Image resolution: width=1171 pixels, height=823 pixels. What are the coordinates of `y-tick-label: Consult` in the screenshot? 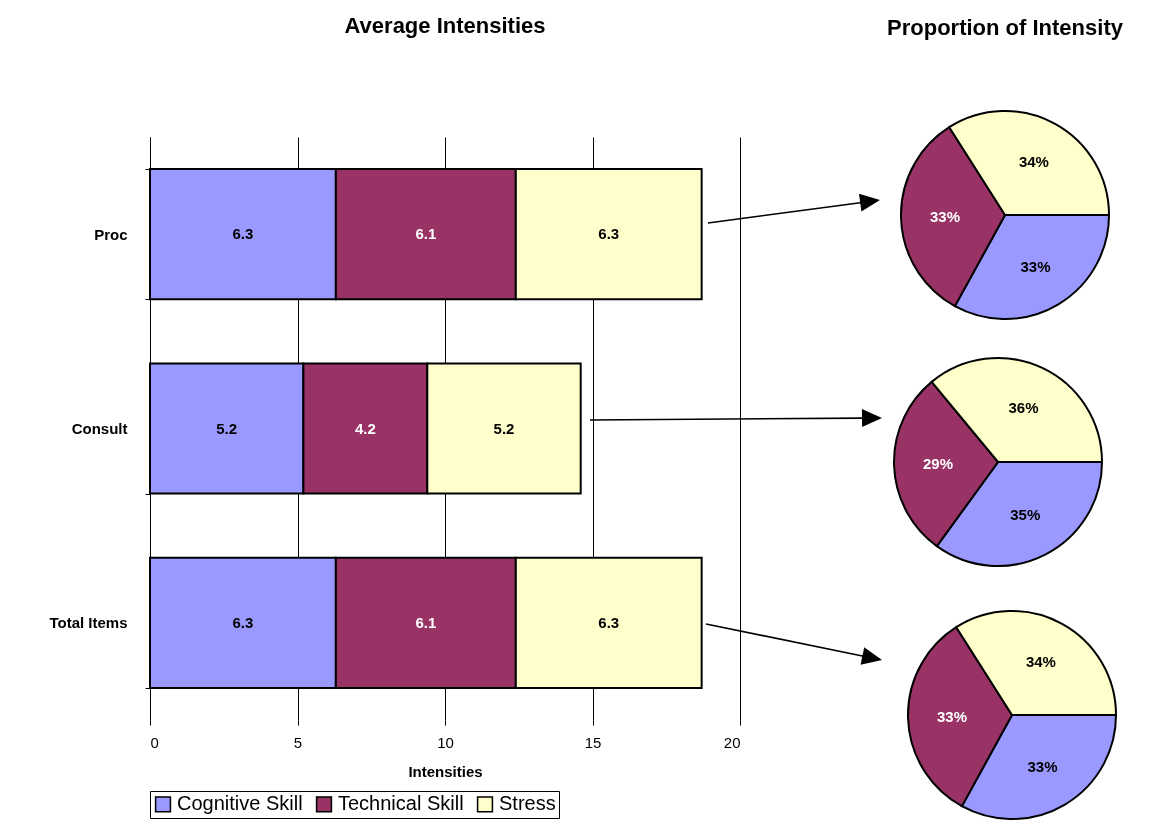 It's located at (99, 428).